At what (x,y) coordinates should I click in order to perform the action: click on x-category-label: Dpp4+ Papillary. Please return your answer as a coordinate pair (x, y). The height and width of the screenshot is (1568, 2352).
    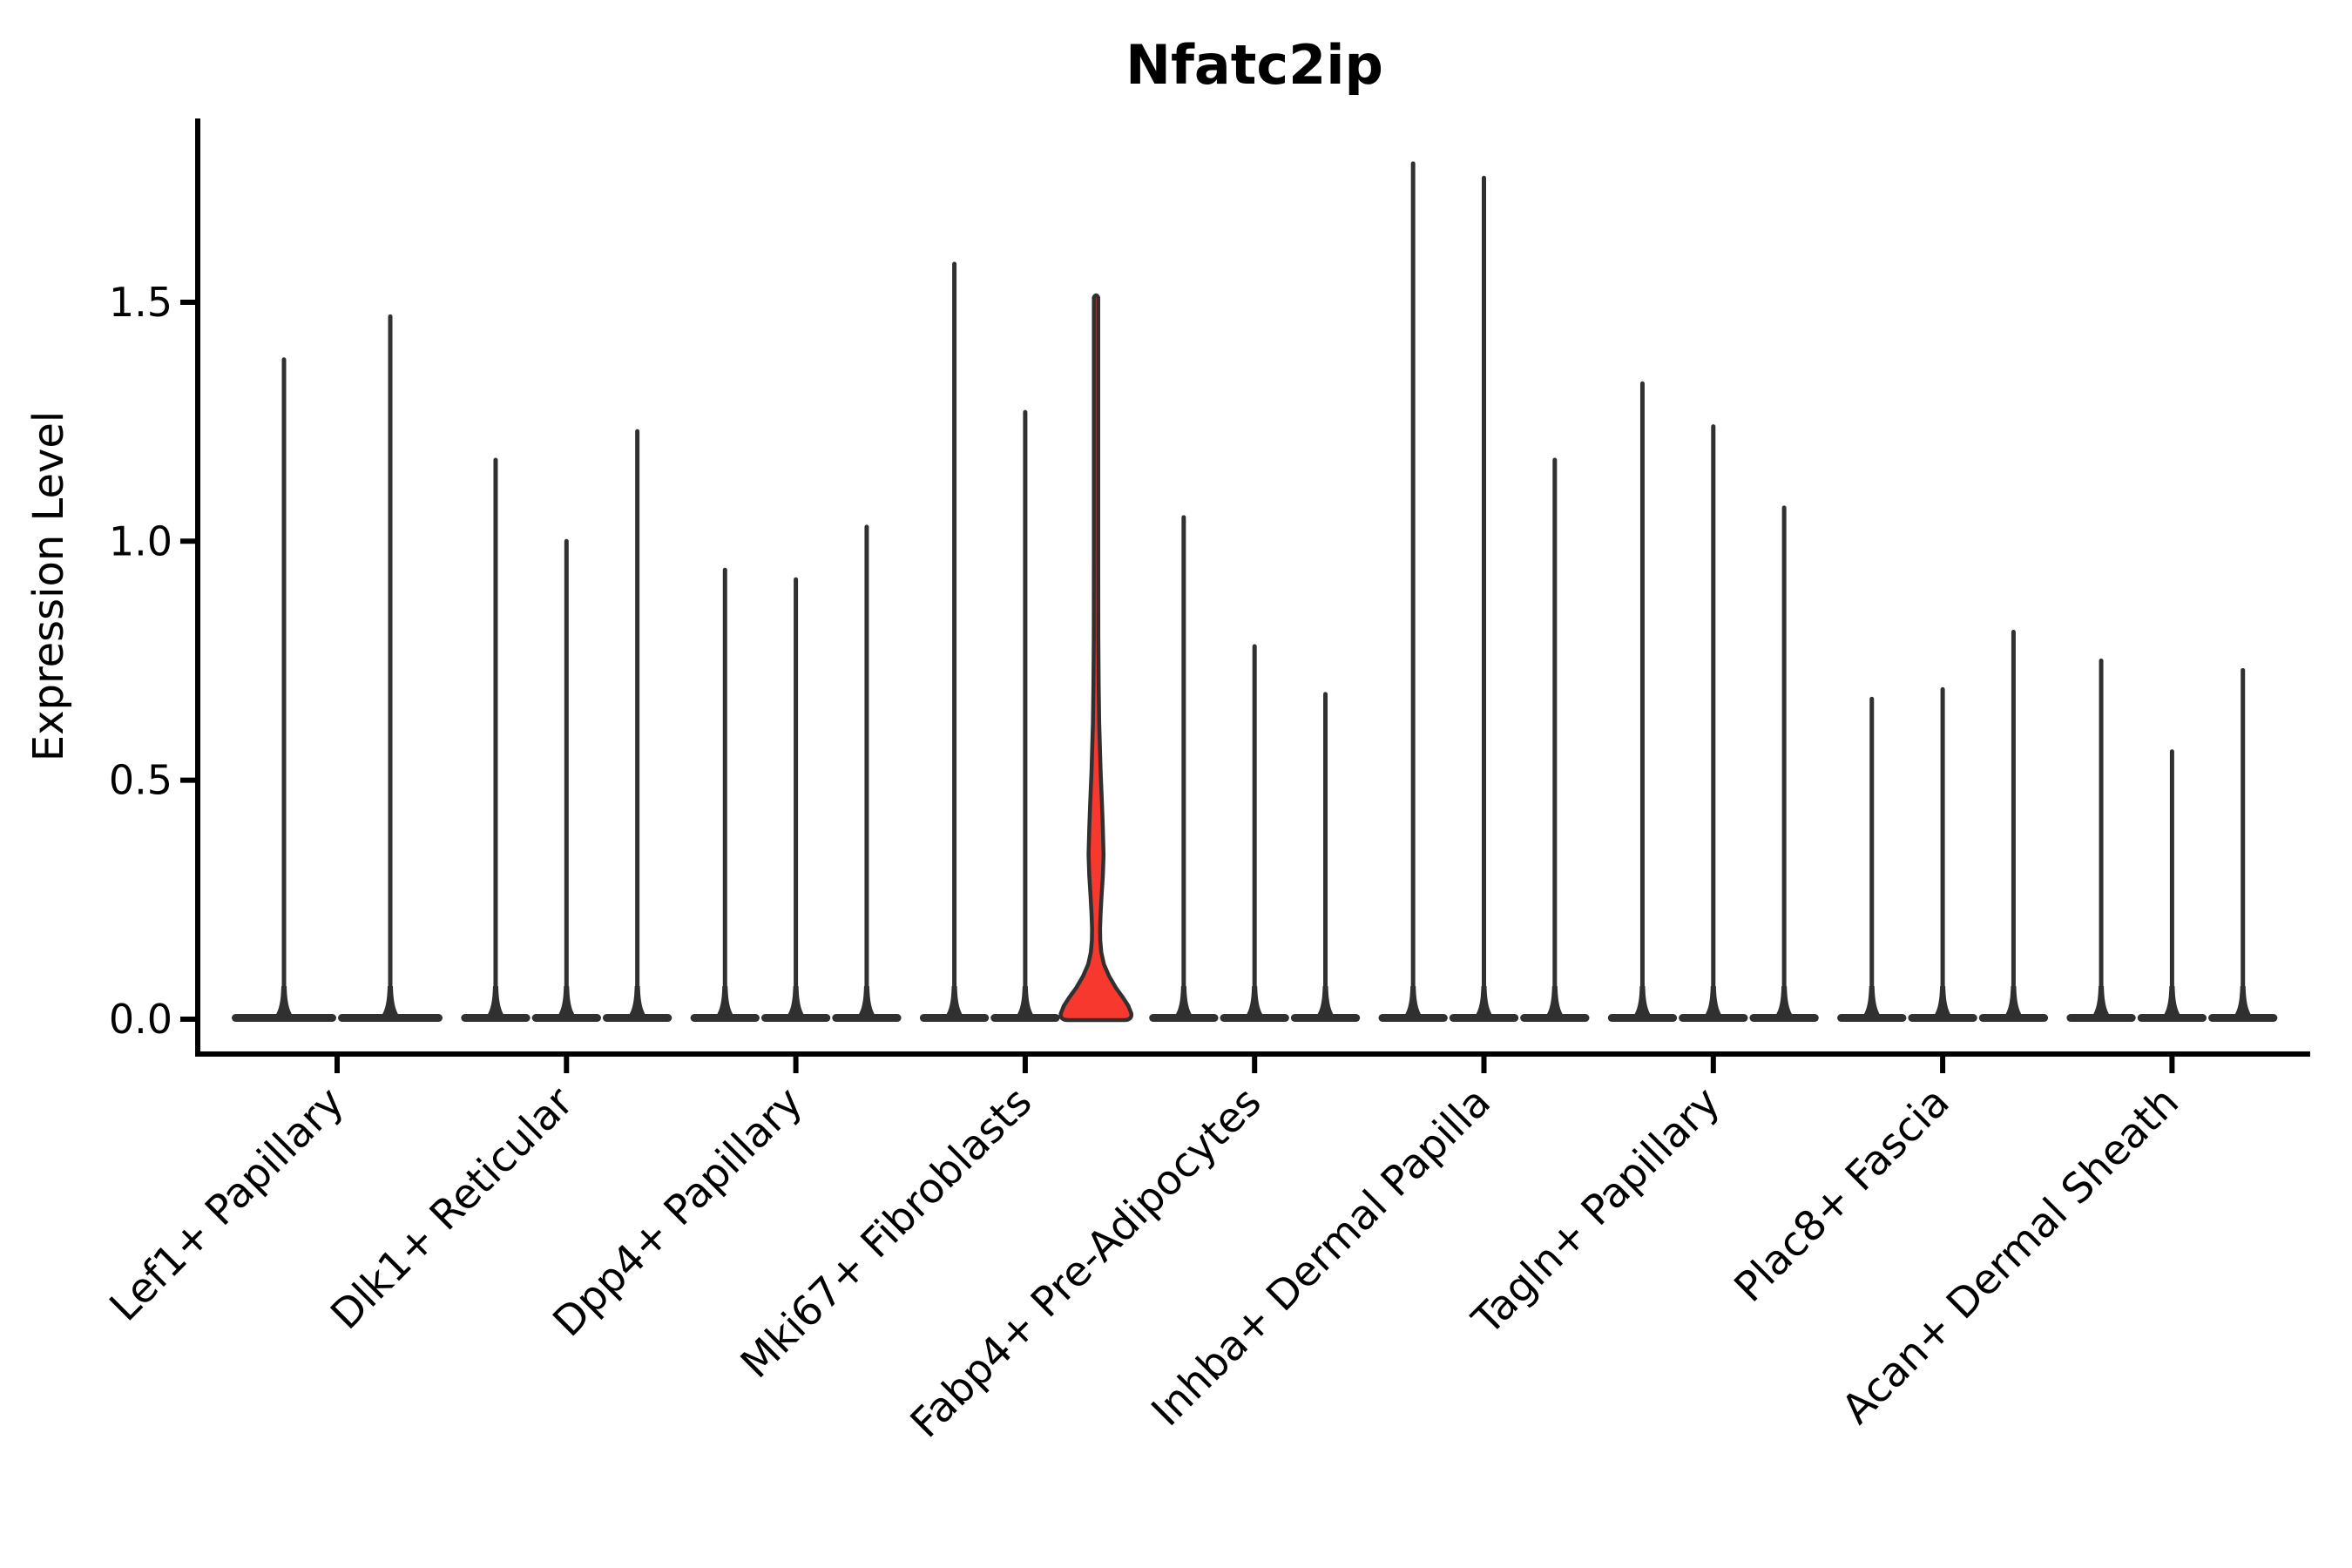
    Looking at the image, I should click on (678, 1212).